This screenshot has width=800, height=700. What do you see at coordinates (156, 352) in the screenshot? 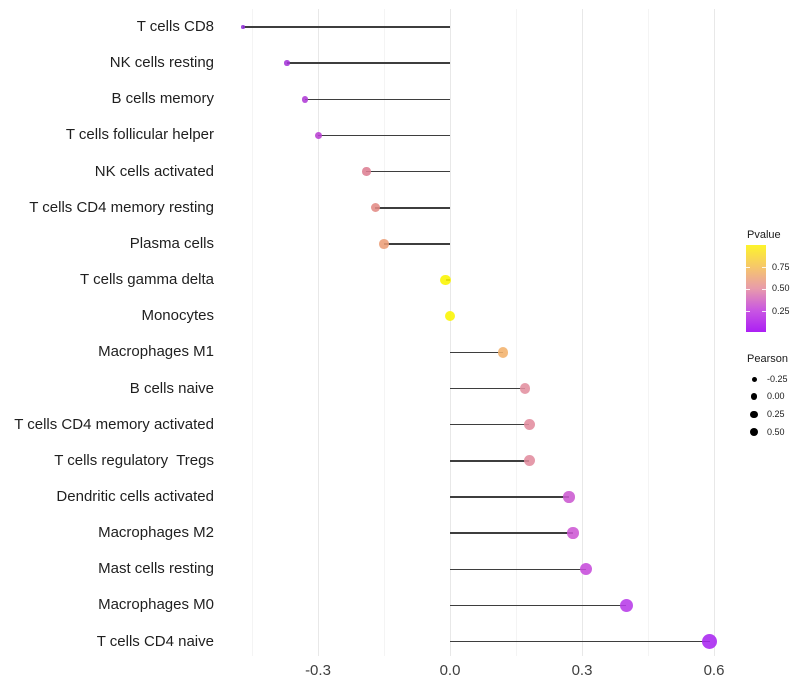
I see `y-axis-label: Macrophages M1` at bounding box center [156, 352].